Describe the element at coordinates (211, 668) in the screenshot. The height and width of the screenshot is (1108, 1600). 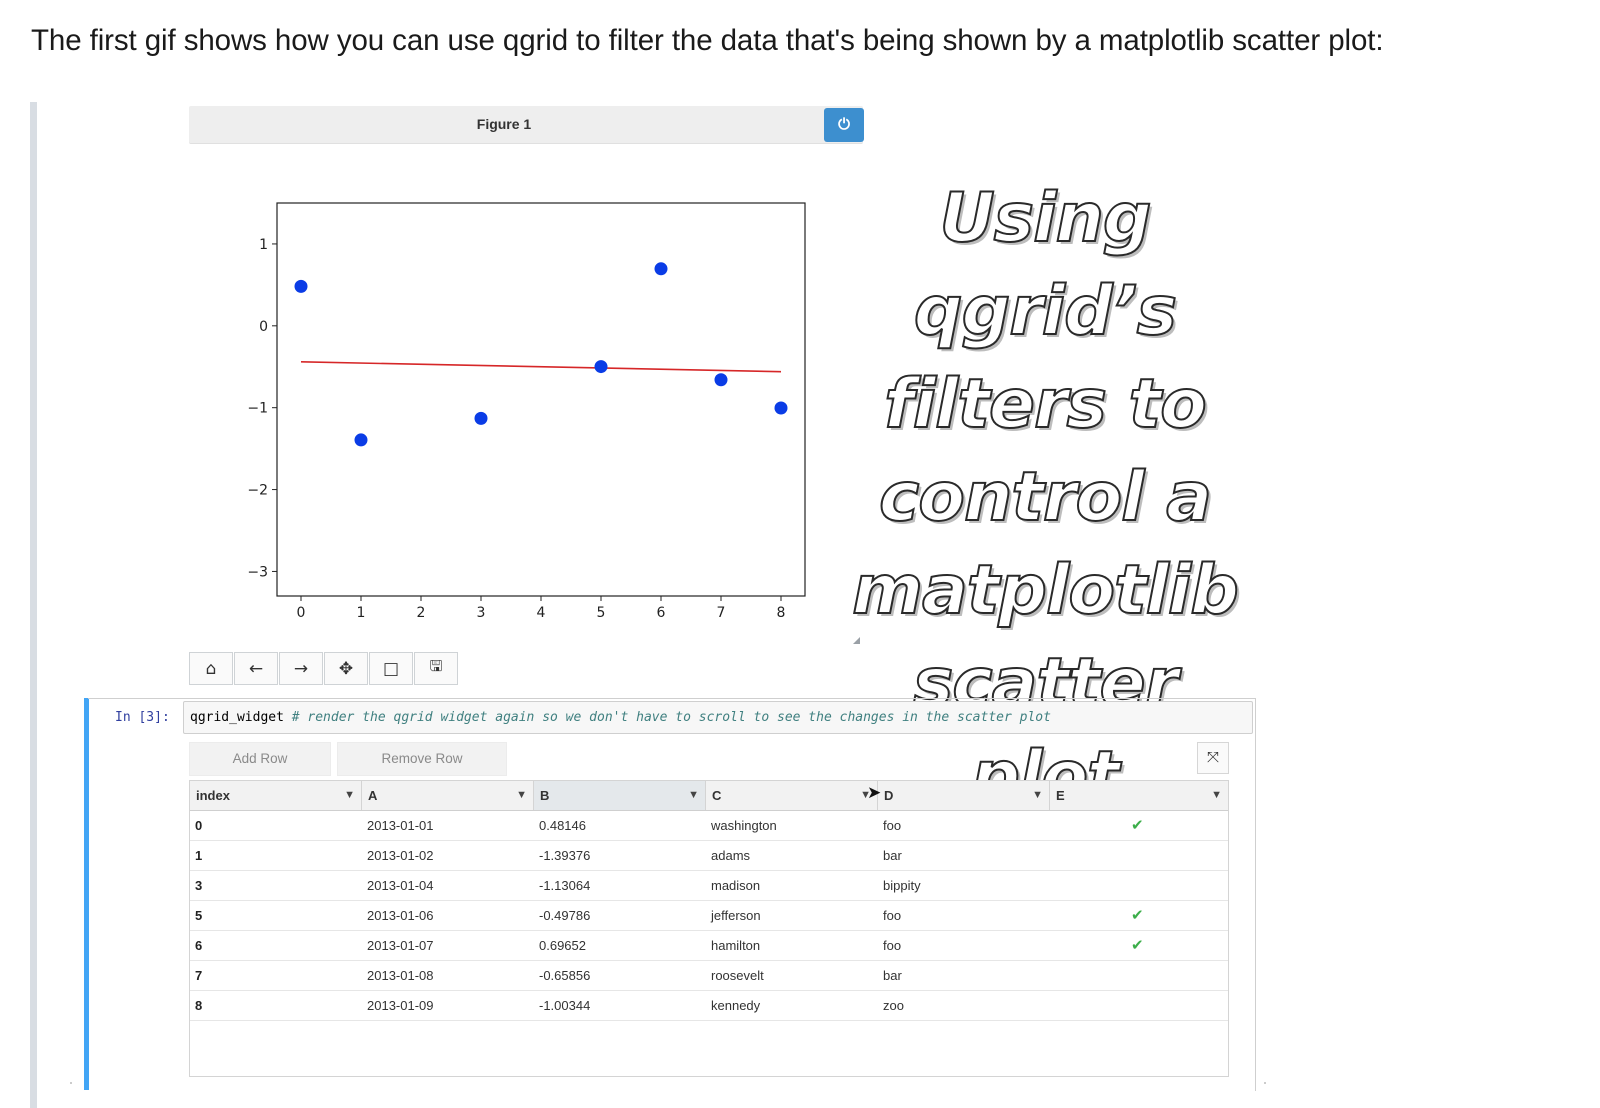
I see `home-button: ⌂` at that location.